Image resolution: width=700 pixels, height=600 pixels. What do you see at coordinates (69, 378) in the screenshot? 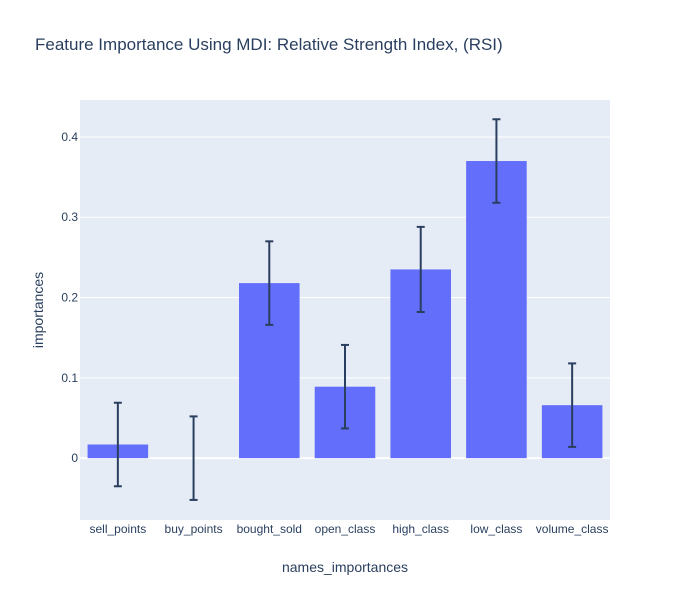
I see `y-tick-label: 0.1` at bounding box center [69, 378].